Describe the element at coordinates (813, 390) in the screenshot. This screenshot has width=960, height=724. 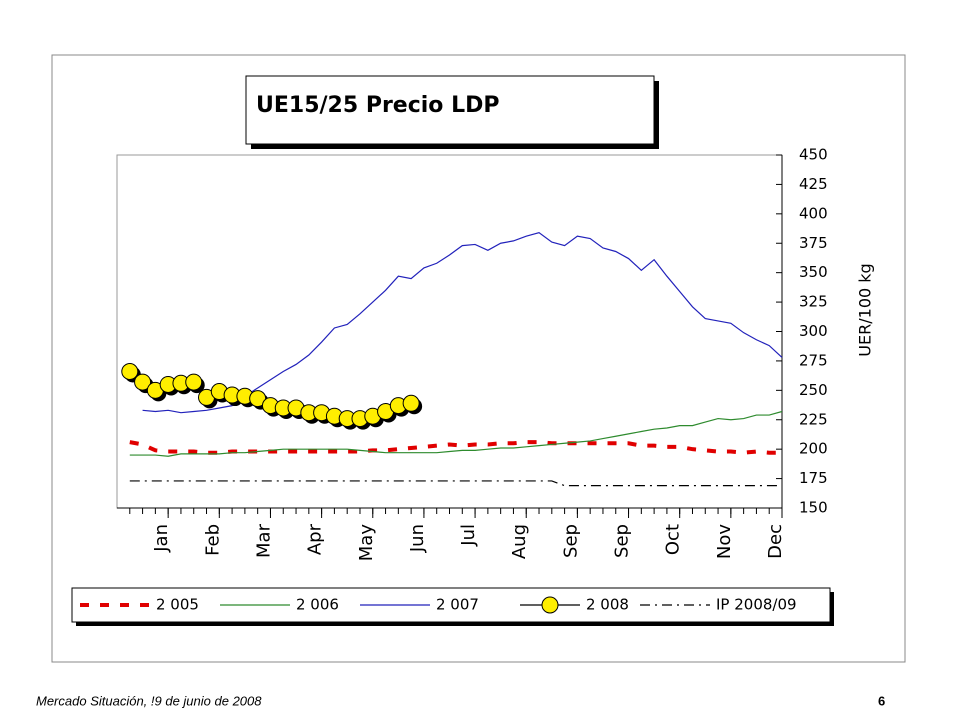
I see `y-tick-label: 250` at that location.